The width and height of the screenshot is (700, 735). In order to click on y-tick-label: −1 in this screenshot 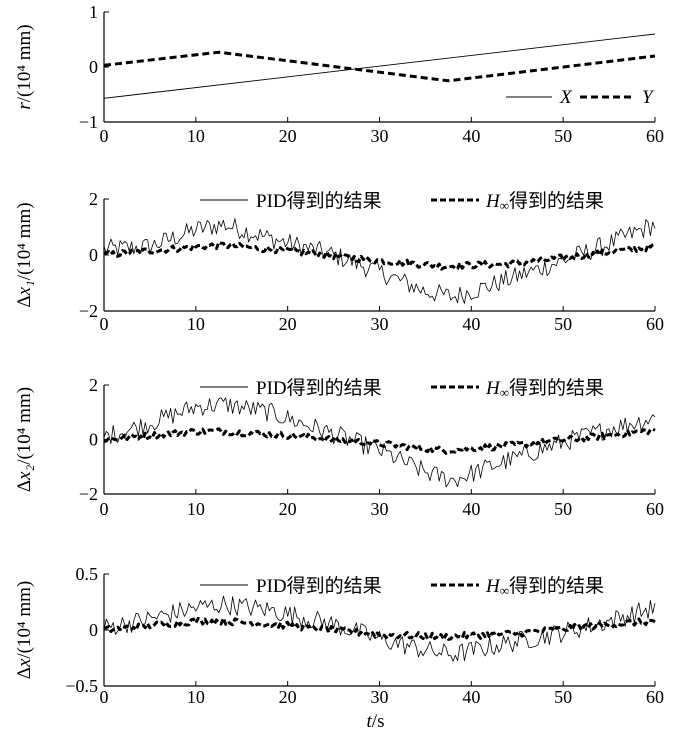, I will do `click(88, 122)`.